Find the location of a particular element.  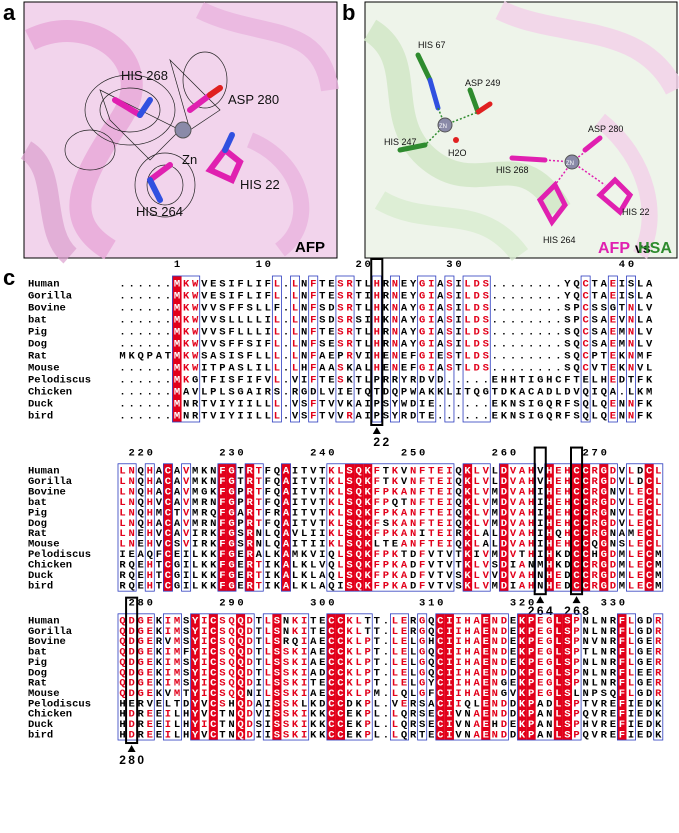

species-name: Rat is located at coordinates (37, 684).